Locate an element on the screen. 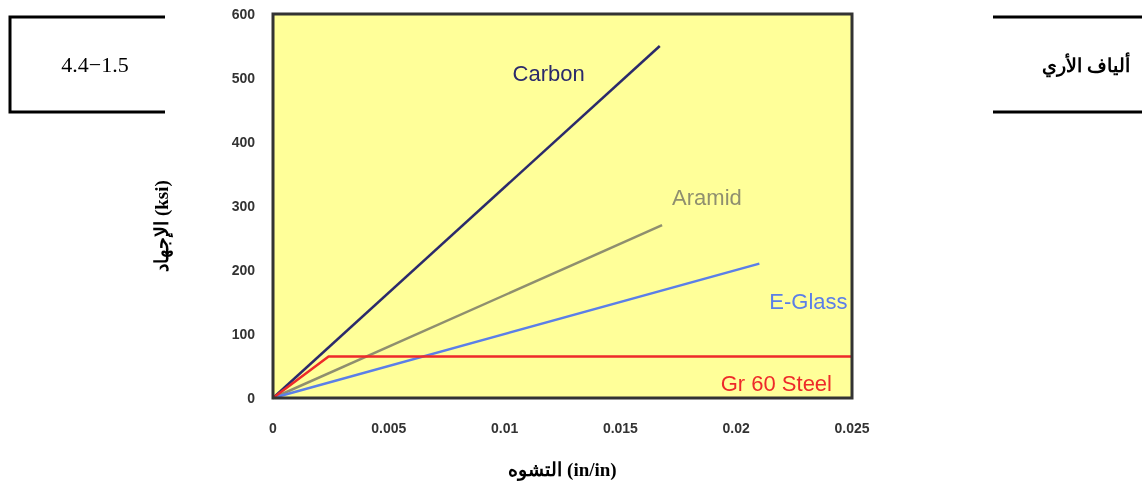 This screenshot has height=488, width=1142. x-tick-label: 0.005 is located at coordinates (389, 428).